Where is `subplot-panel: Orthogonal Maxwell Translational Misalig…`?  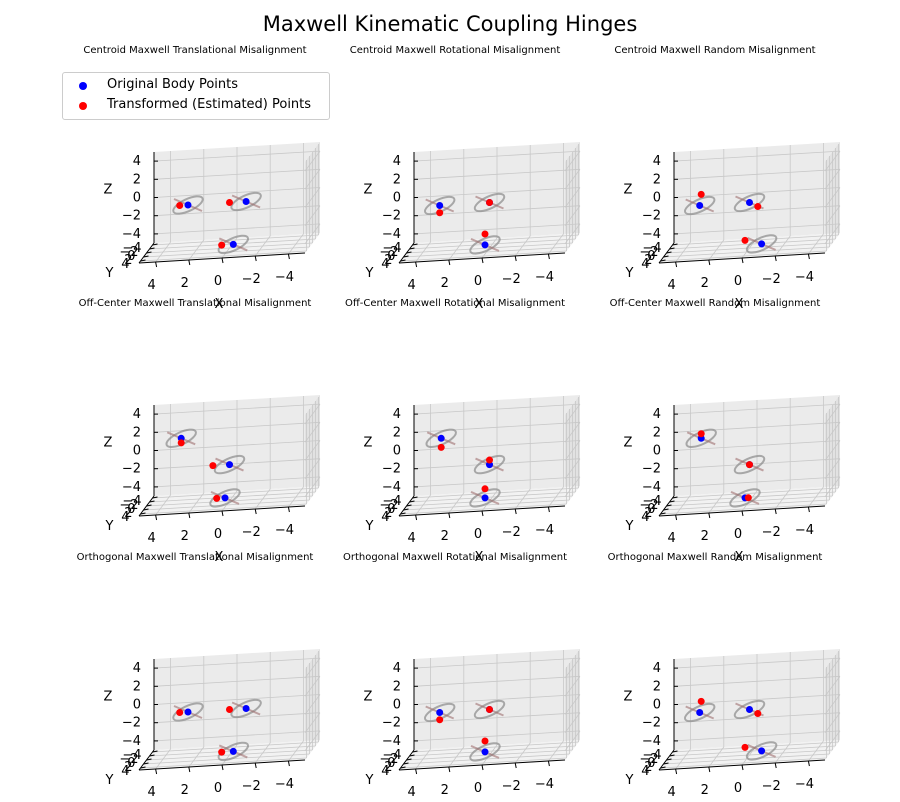
subplot-panel: Orthogonal Maxwell Translational Misalig… is located at coordinates (195, 677).